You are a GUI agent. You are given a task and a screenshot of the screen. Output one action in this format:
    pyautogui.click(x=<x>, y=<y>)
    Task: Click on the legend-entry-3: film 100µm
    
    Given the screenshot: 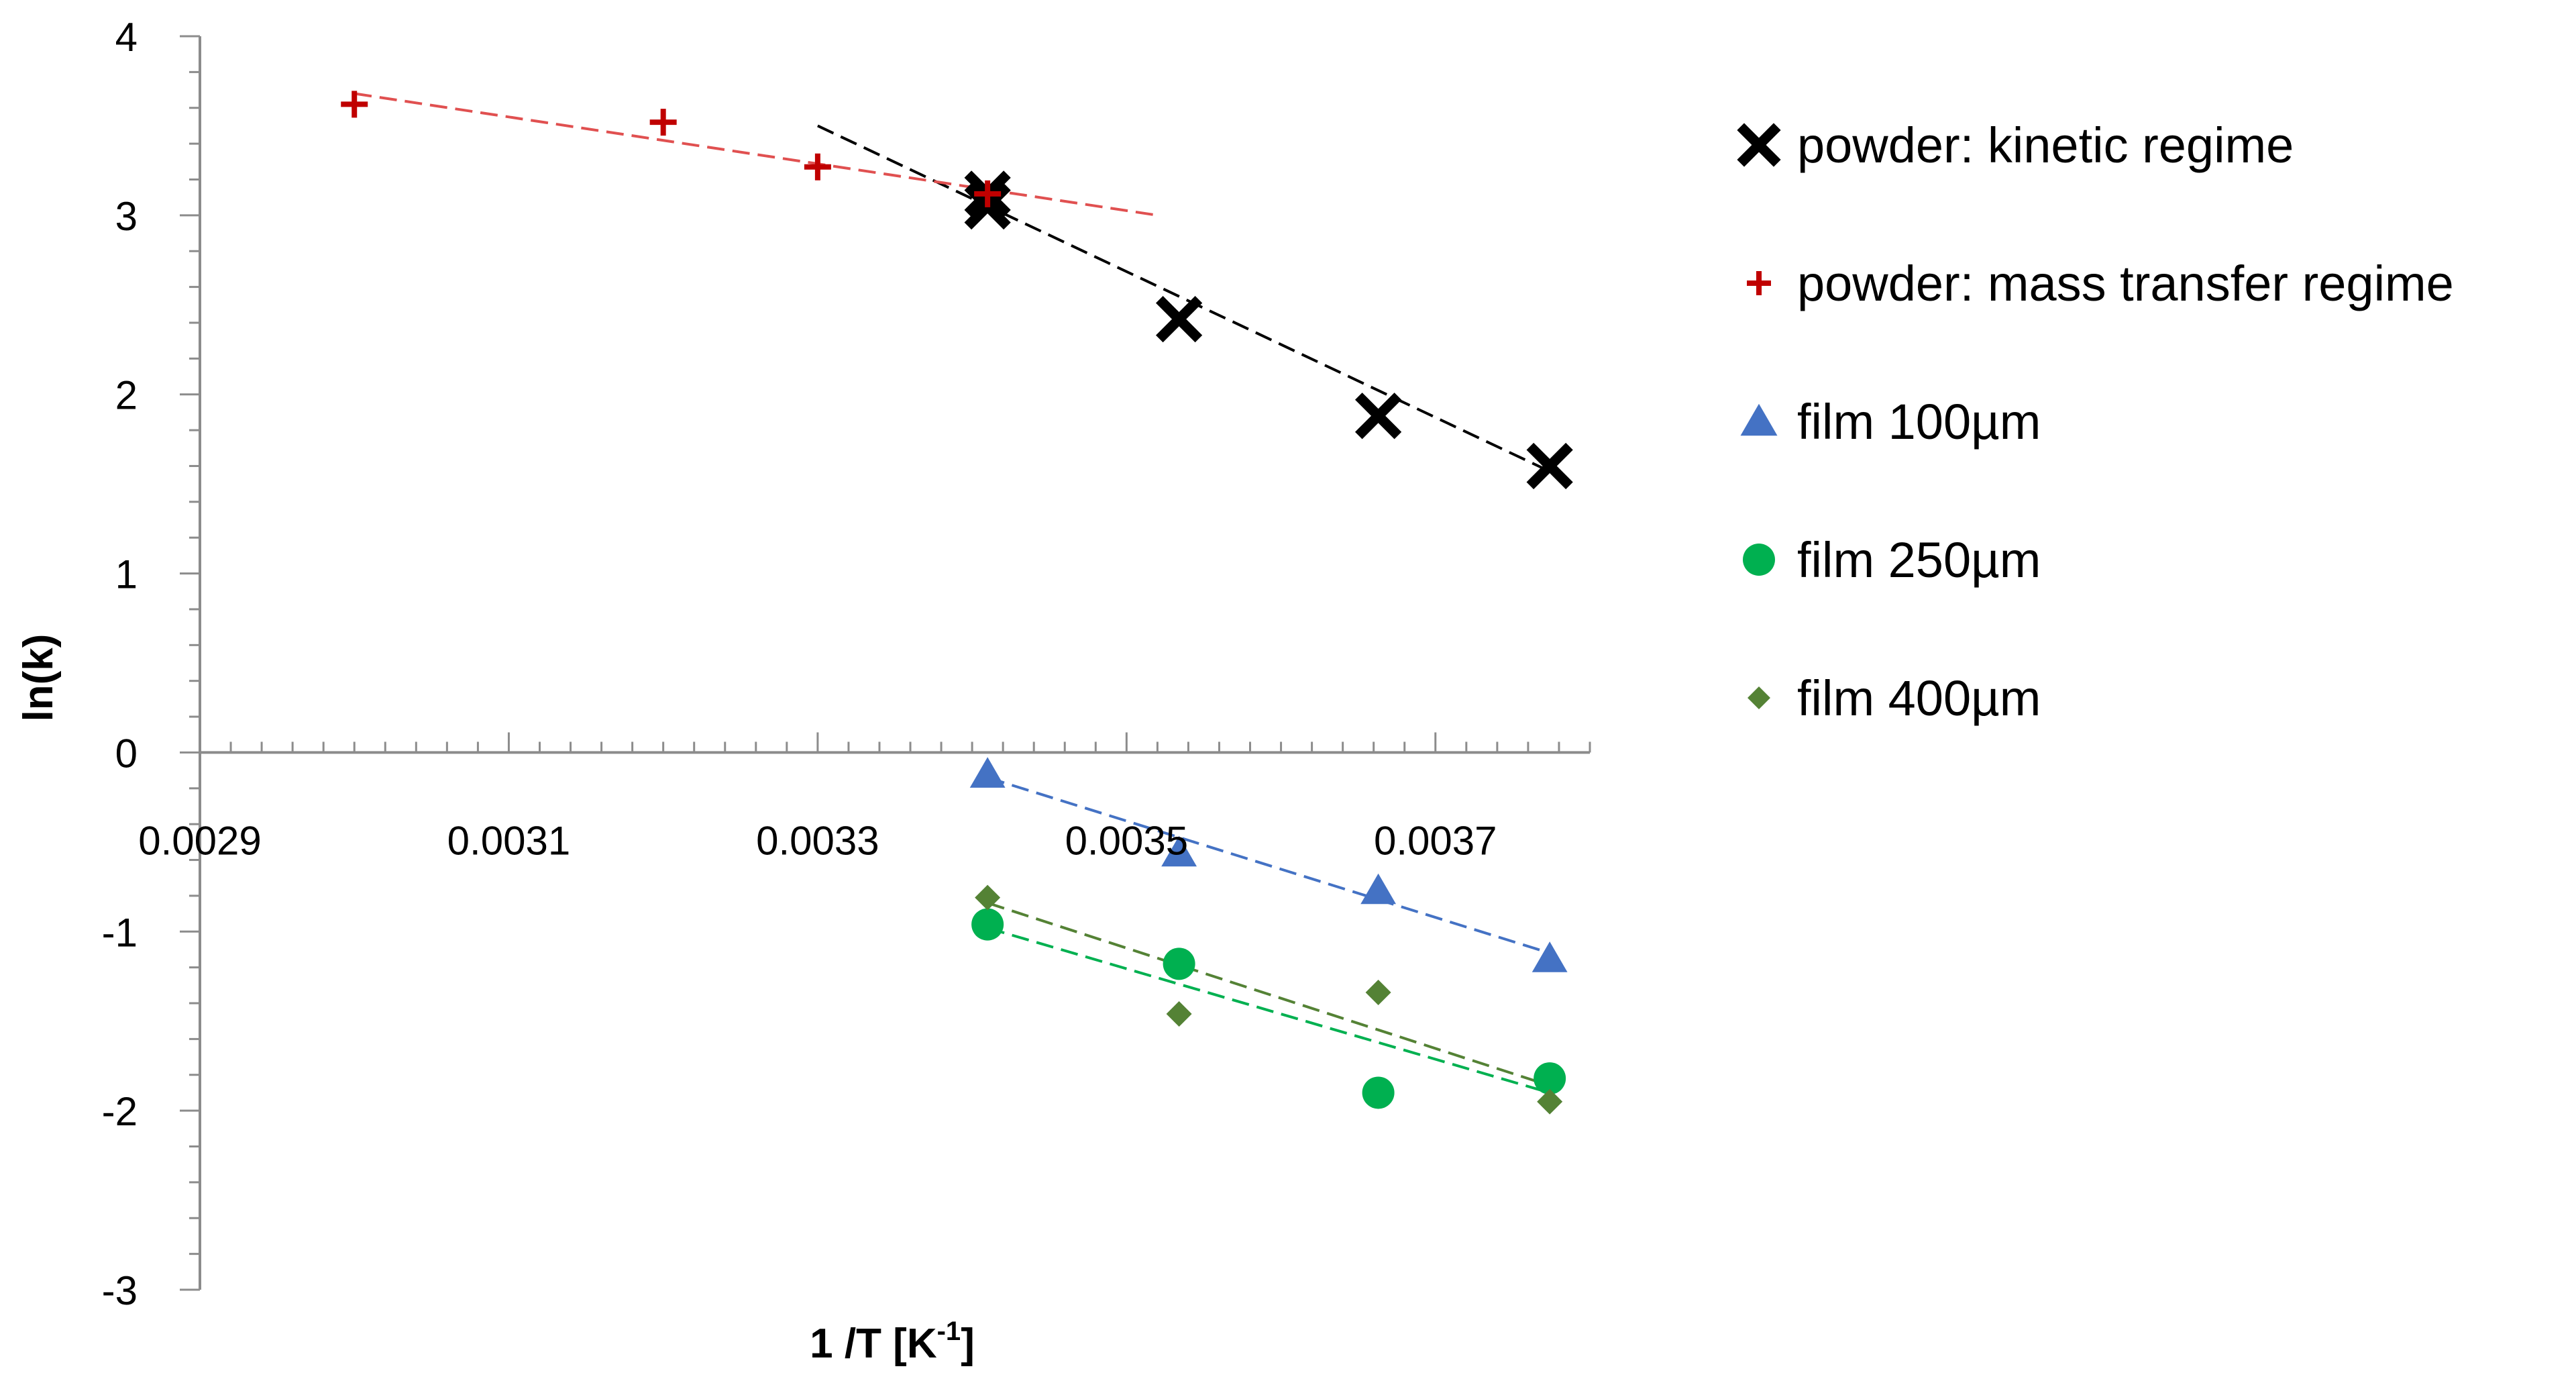 What is the action you would take?
    pyautogui.click(x=1890, y=422)
    